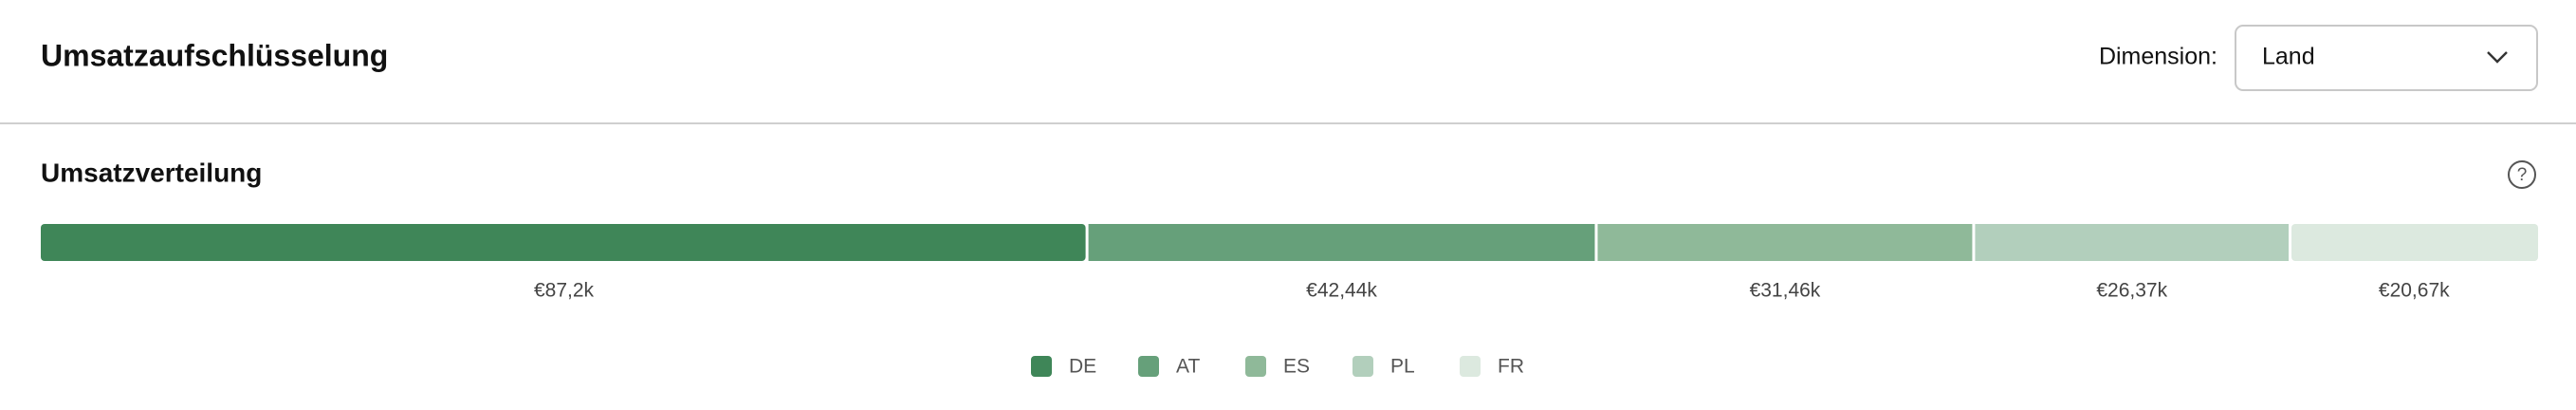  I want to click on dimension-select: Land, so click(2386, 58).